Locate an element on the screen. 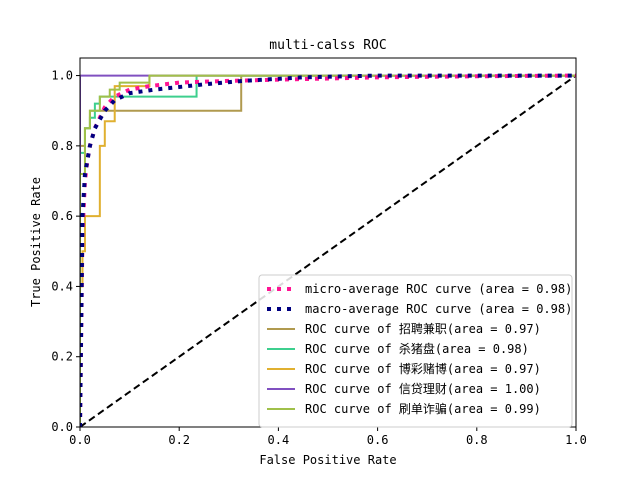 This screenshot has height=480, width=640. legend-entry-label: ROC curve of 杀猪盘(area = 0.98) is located at coordinates (417, 348).